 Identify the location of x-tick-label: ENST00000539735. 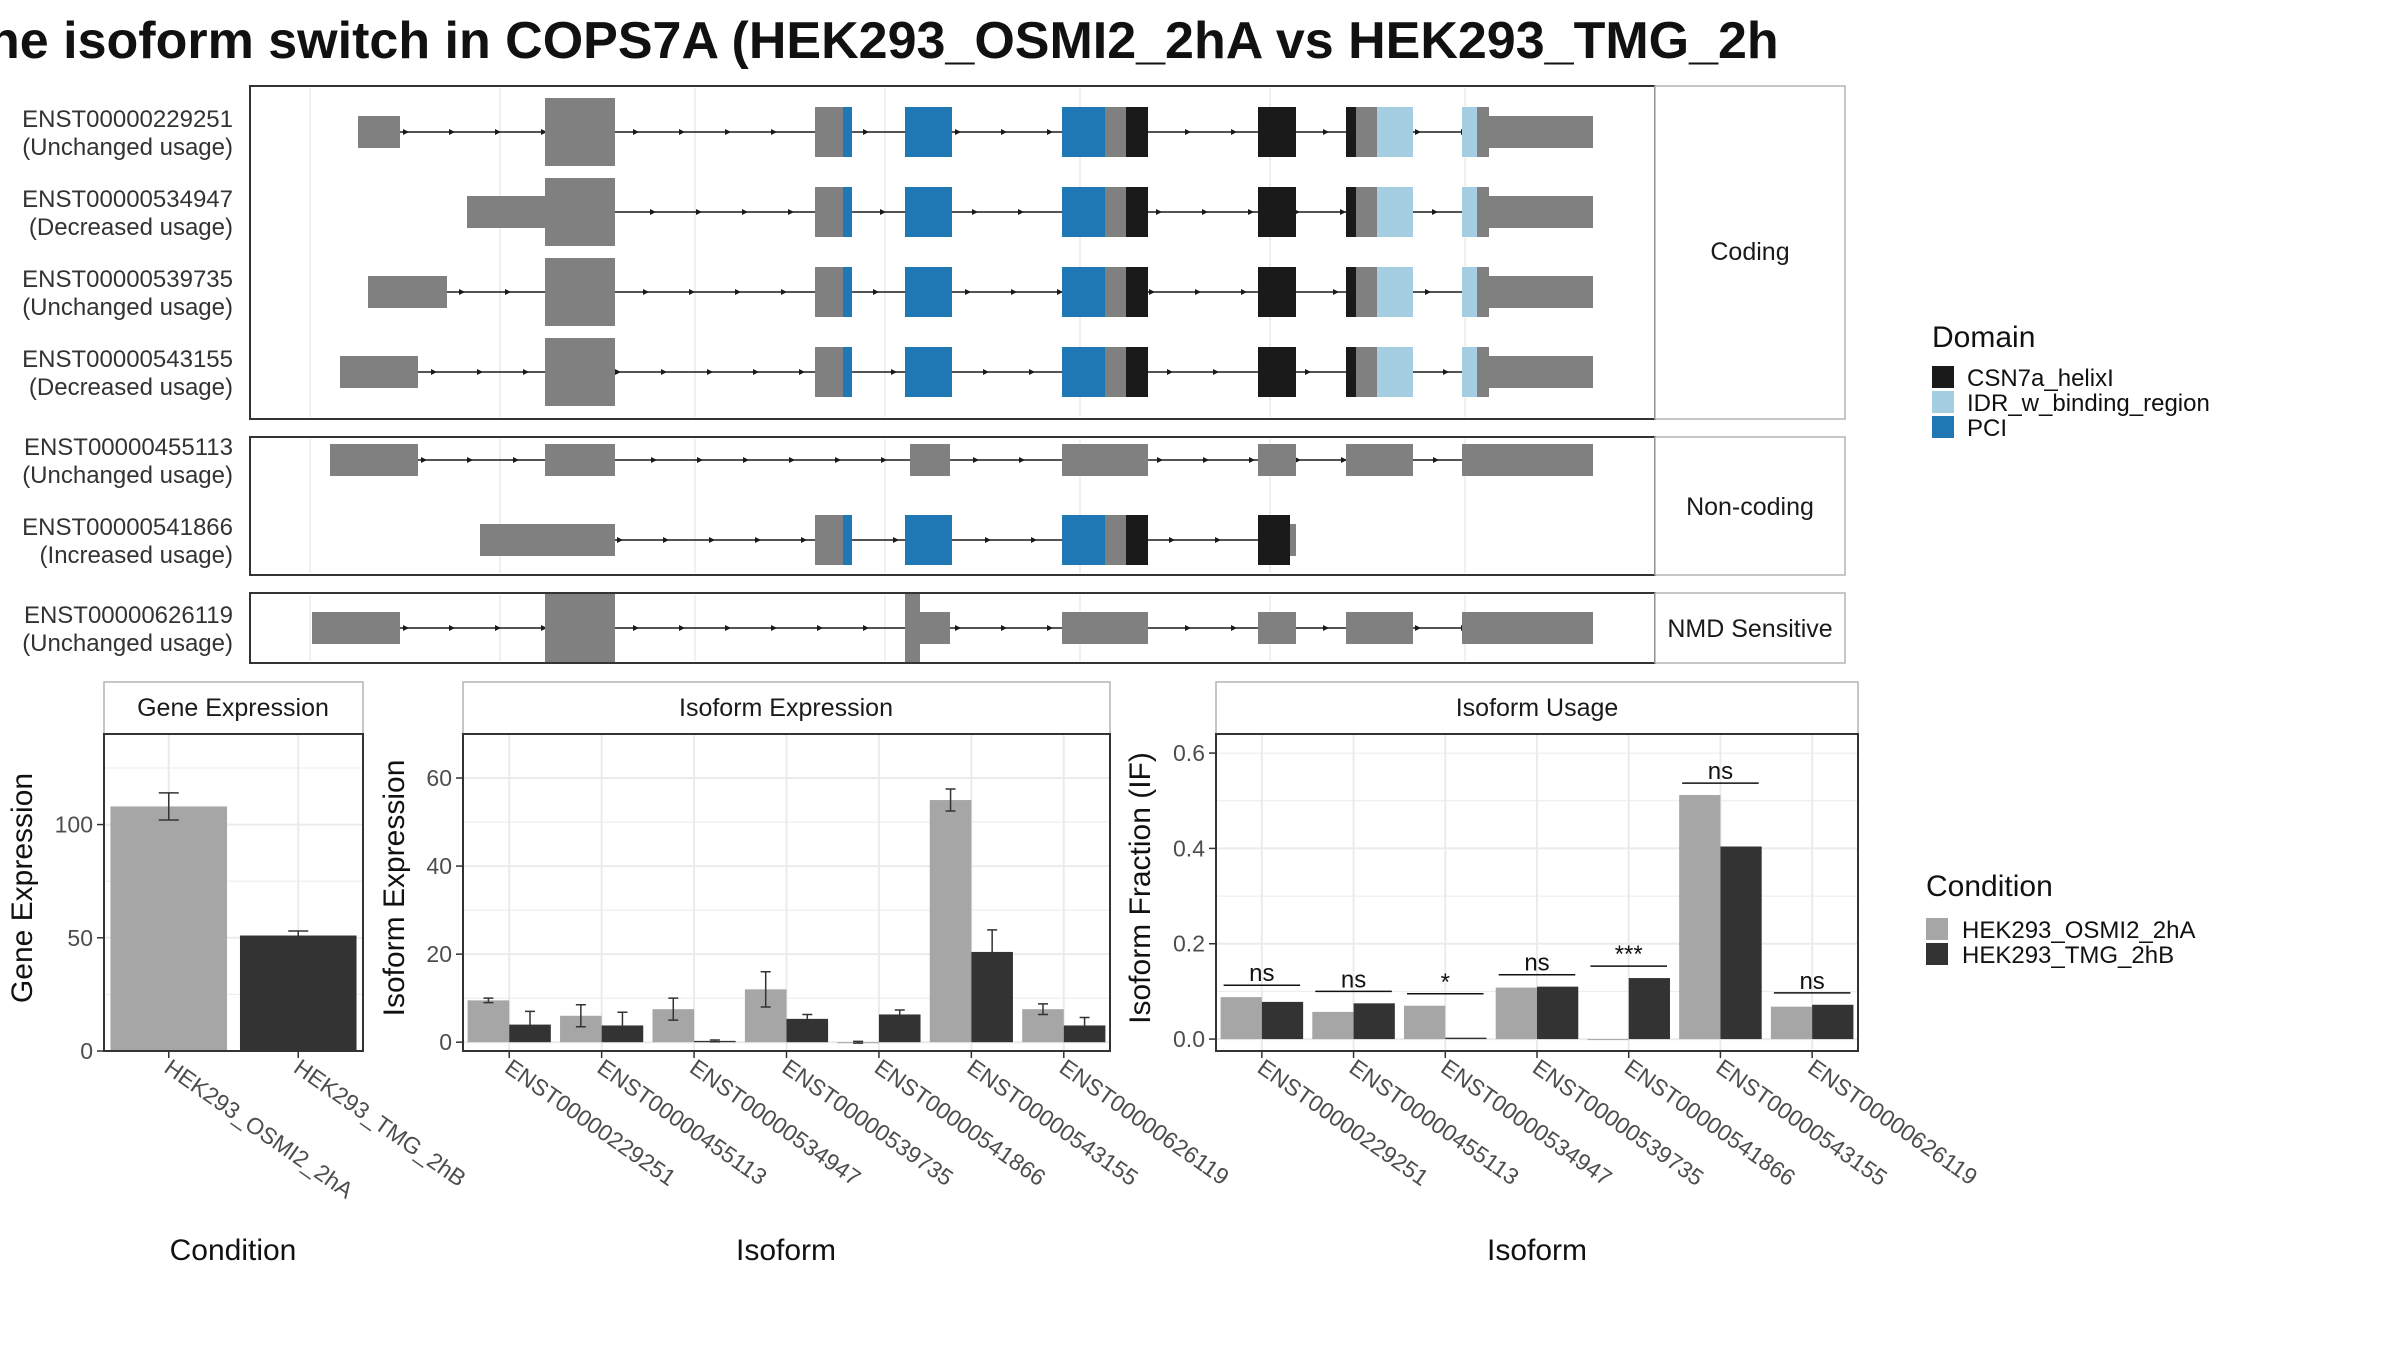
(1618, 1122).